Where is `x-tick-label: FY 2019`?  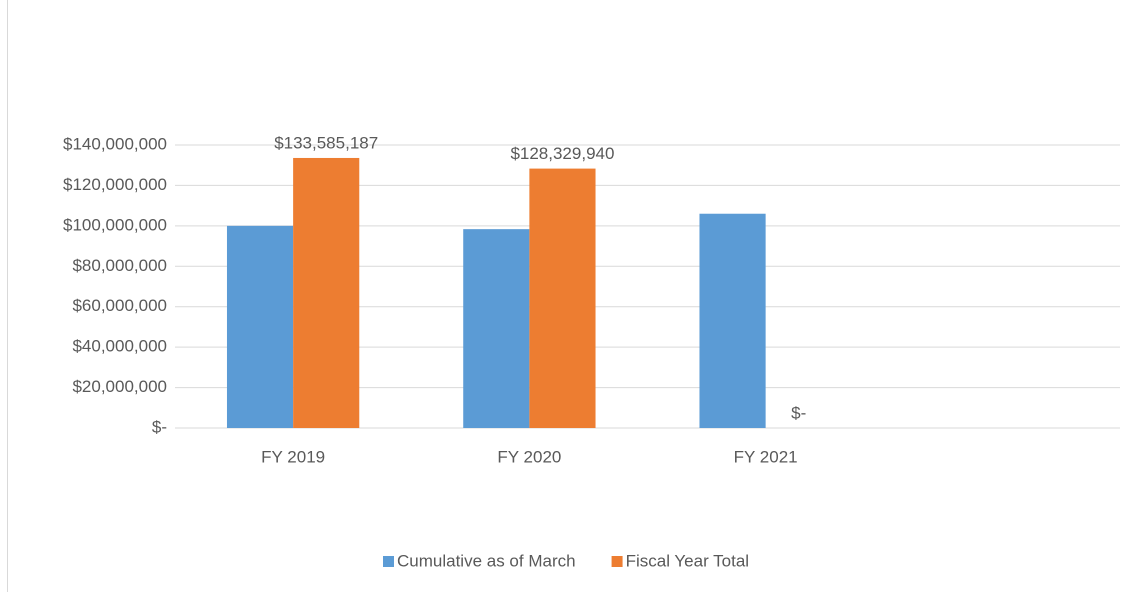 x-tick-label: FY 2019 is located at coordinates (293, 456).